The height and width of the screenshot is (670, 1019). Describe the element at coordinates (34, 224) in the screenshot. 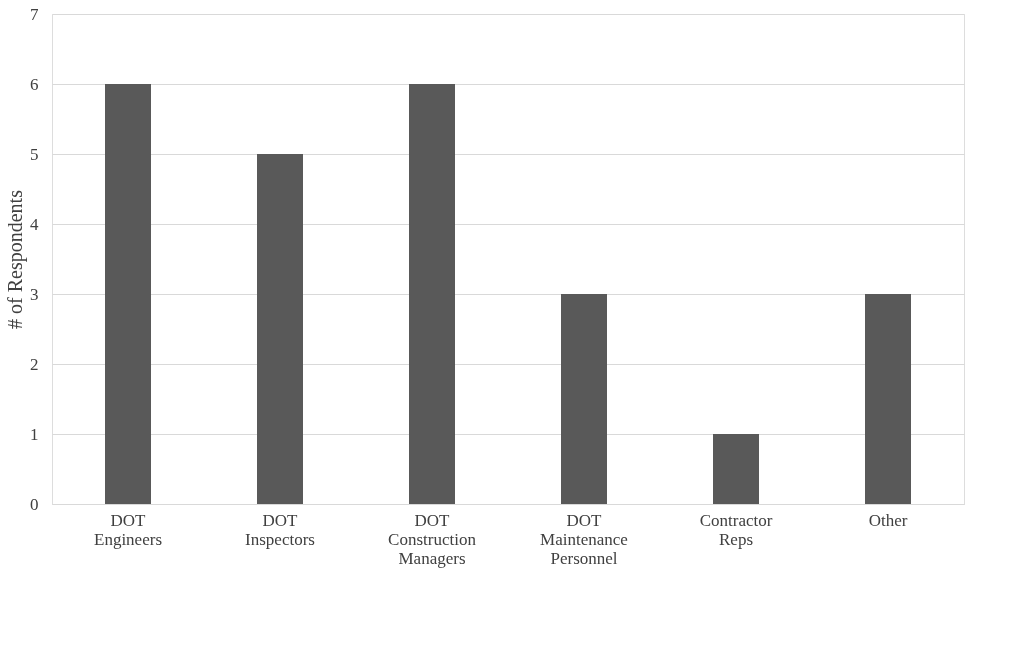

I see `y-tick-label: 4` at that location.